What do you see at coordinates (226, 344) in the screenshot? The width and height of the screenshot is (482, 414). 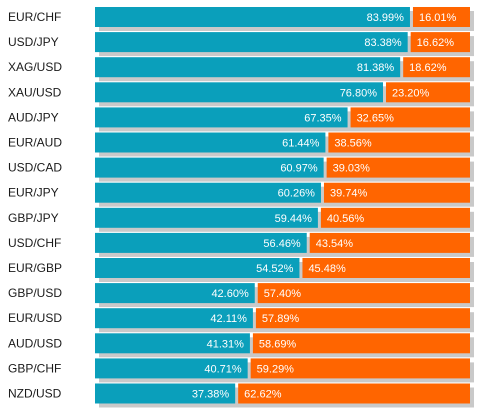 I see `data-label-long: 41.31%` at bounding box center [226, 344].